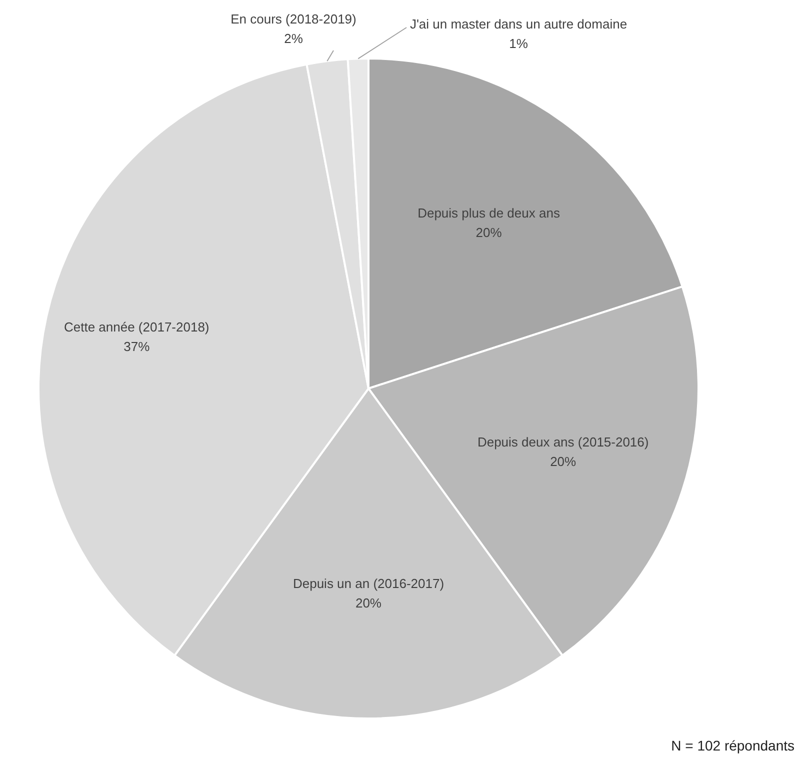 This screenshot has height=773, width=804. I want to click on data-label: 2%, so click(294, 38).